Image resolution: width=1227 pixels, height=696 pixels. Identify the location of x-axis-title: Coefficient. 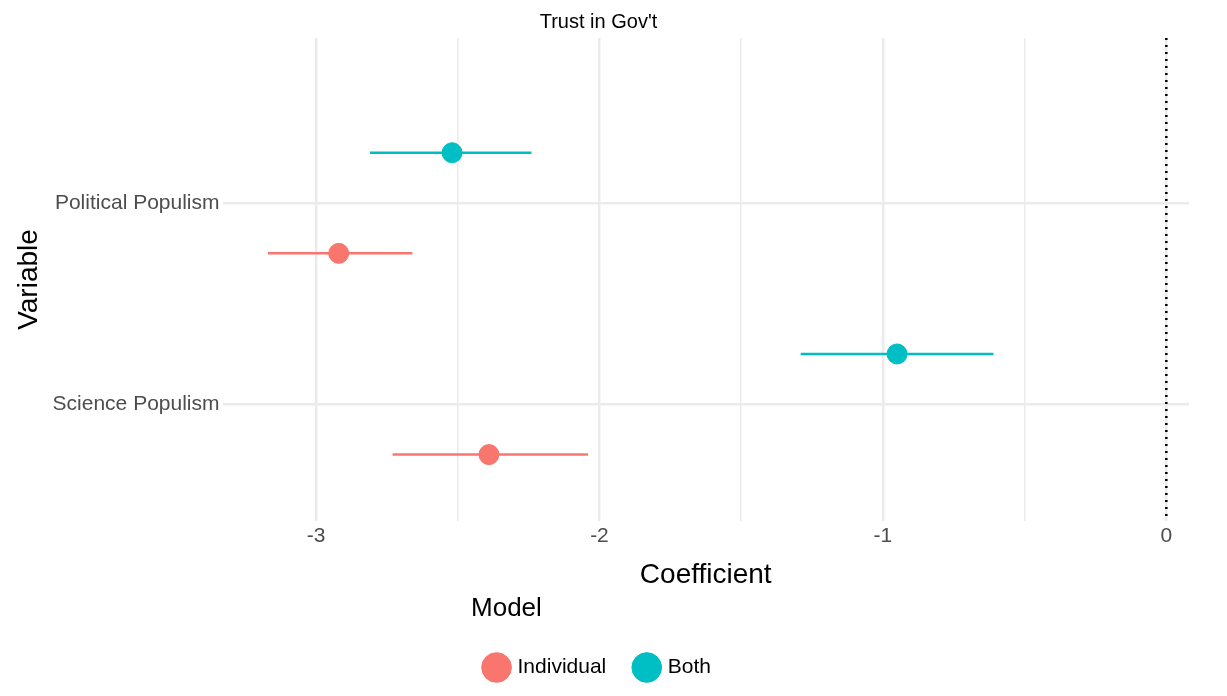
(705, 573).